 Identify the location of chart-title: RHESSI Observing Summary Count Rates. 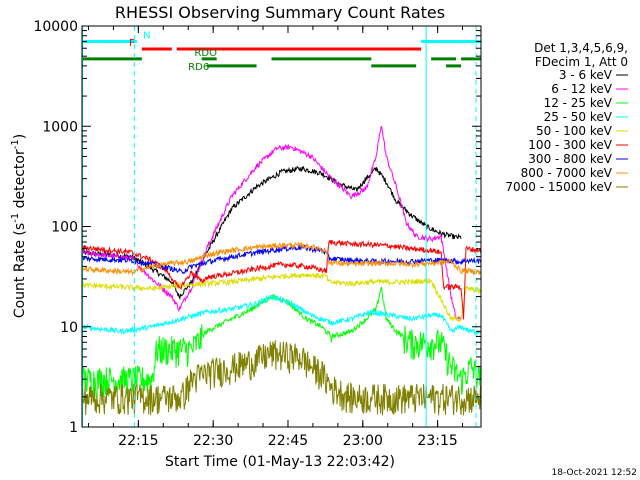
(280, 12).